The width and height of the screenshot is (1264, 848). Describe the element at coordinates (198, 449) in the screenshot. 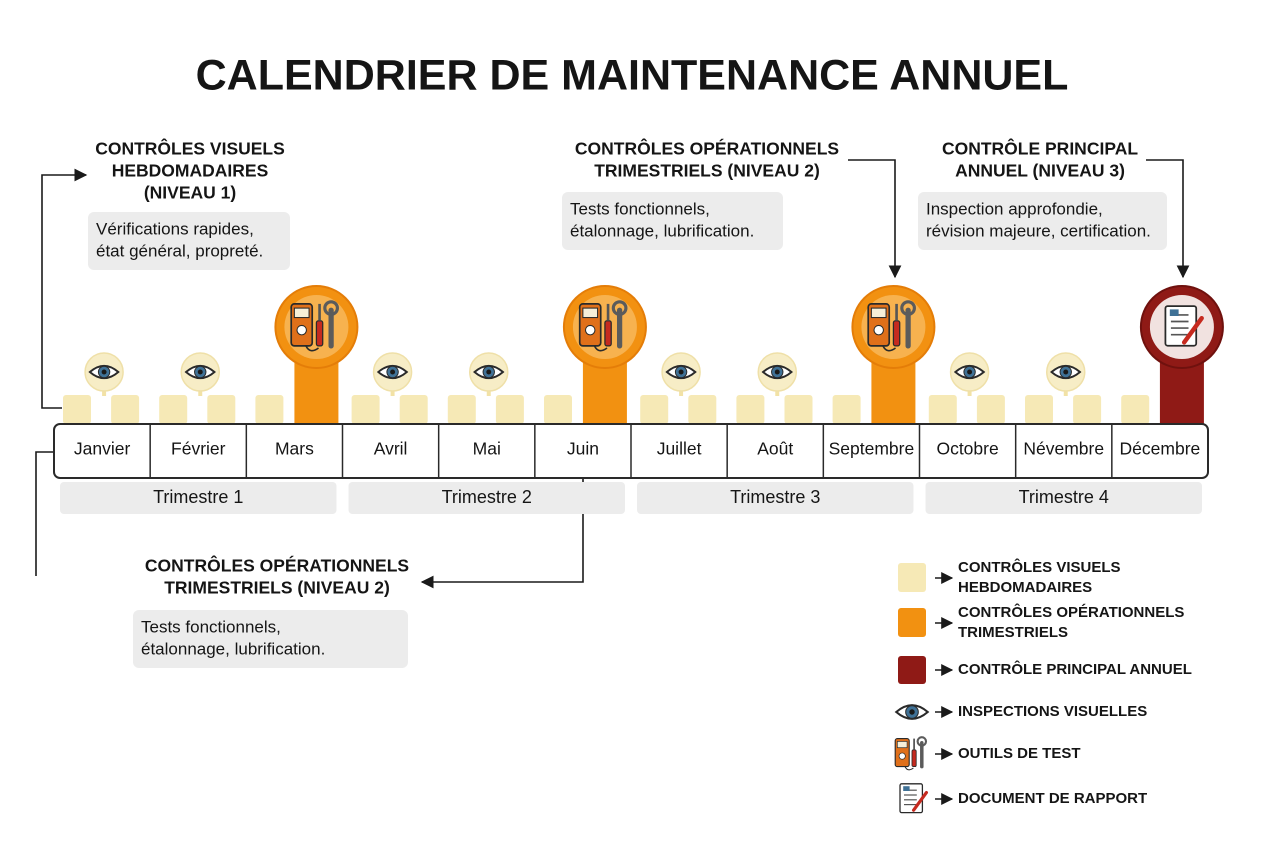

I see `month-label: Février` at that location.